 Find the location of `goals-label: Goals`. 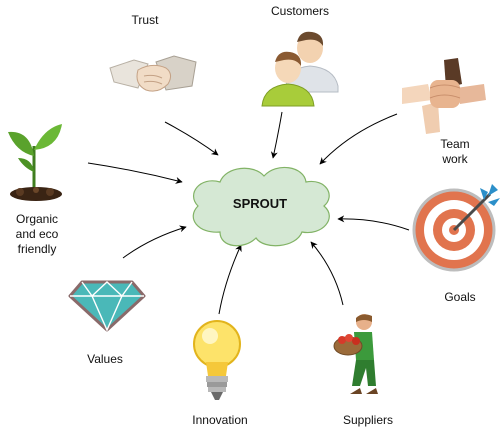

goals-label: Goals is located at coordinates (460, 297).